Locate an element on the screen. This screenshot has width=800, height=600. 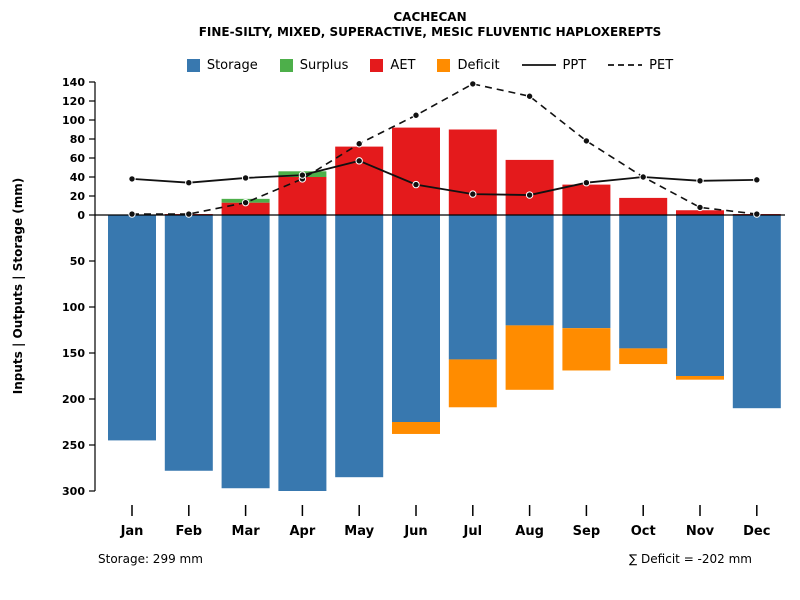
x-tick-label: Jan is located at coordinates (132, 531).